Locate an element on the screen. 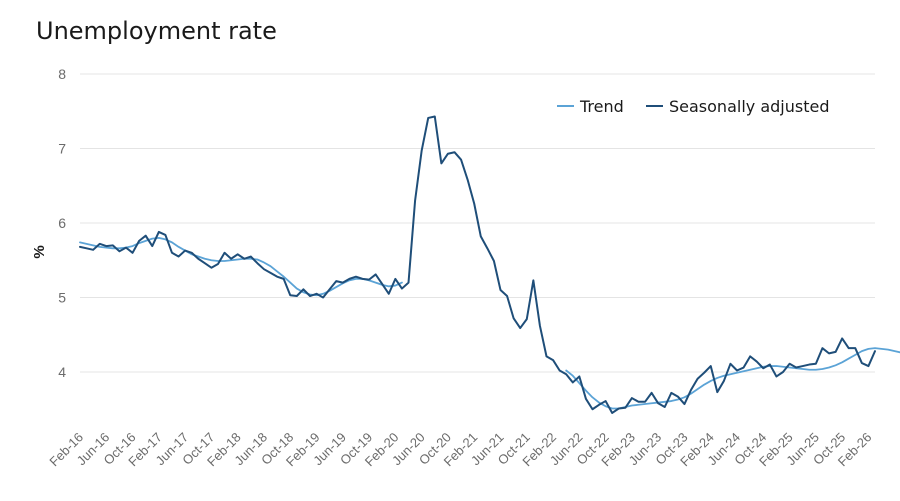 Image resolution: width=900 pixels, height=501 pixels. y-tick-5: 5 is located at coordinates (62, 298).